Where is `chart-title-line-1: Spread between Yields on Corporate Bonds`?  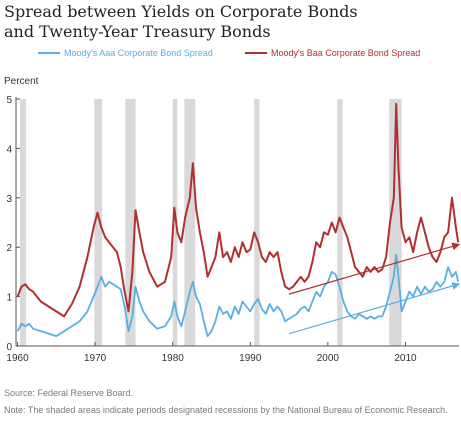 chart-title-line-1: Spread between Yields on Corporate Bonds is located at coordinates (181, 11).